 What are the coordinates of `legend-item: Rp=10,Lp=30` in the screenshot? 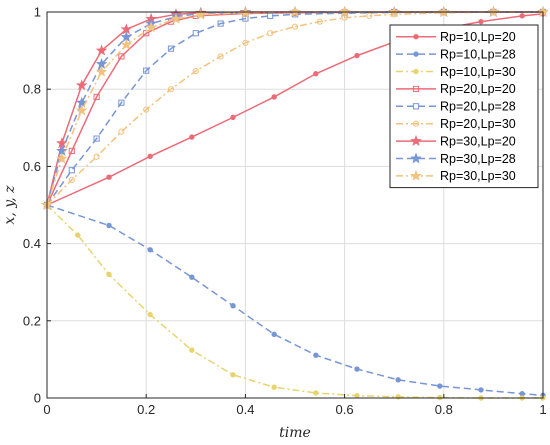 It's located at (456, 72).